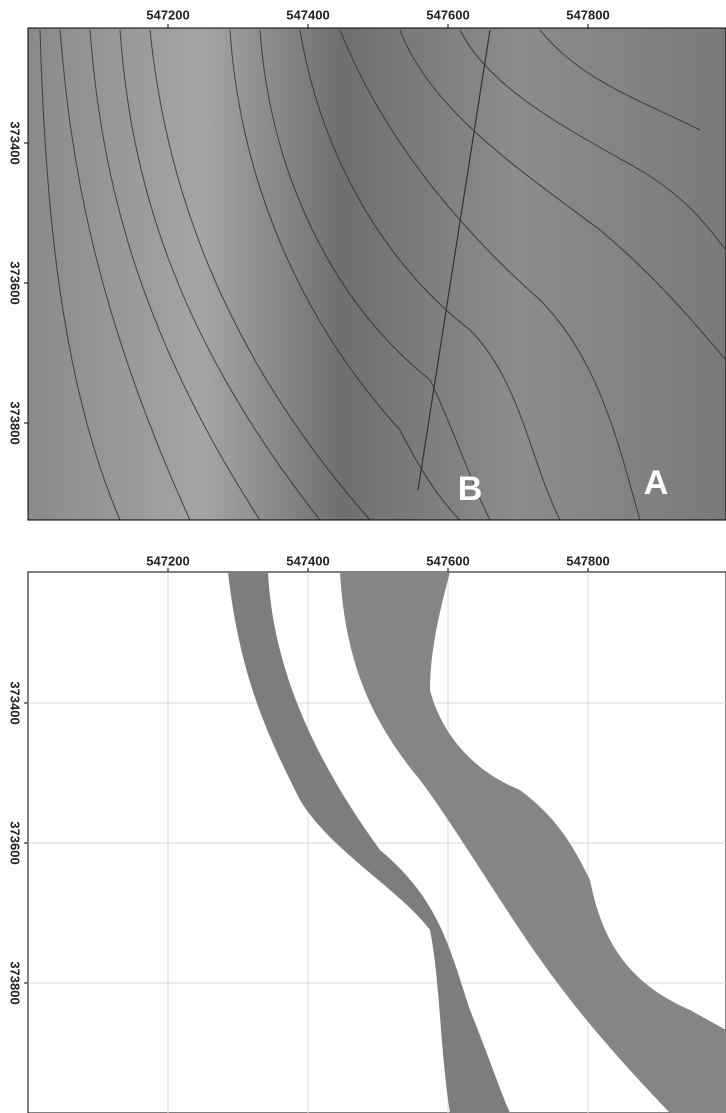 The width and height of the screenshot is (726, 1113). Describe the element at coordinates (454, 260) in the screenshot. I see `profile-line` at that location.